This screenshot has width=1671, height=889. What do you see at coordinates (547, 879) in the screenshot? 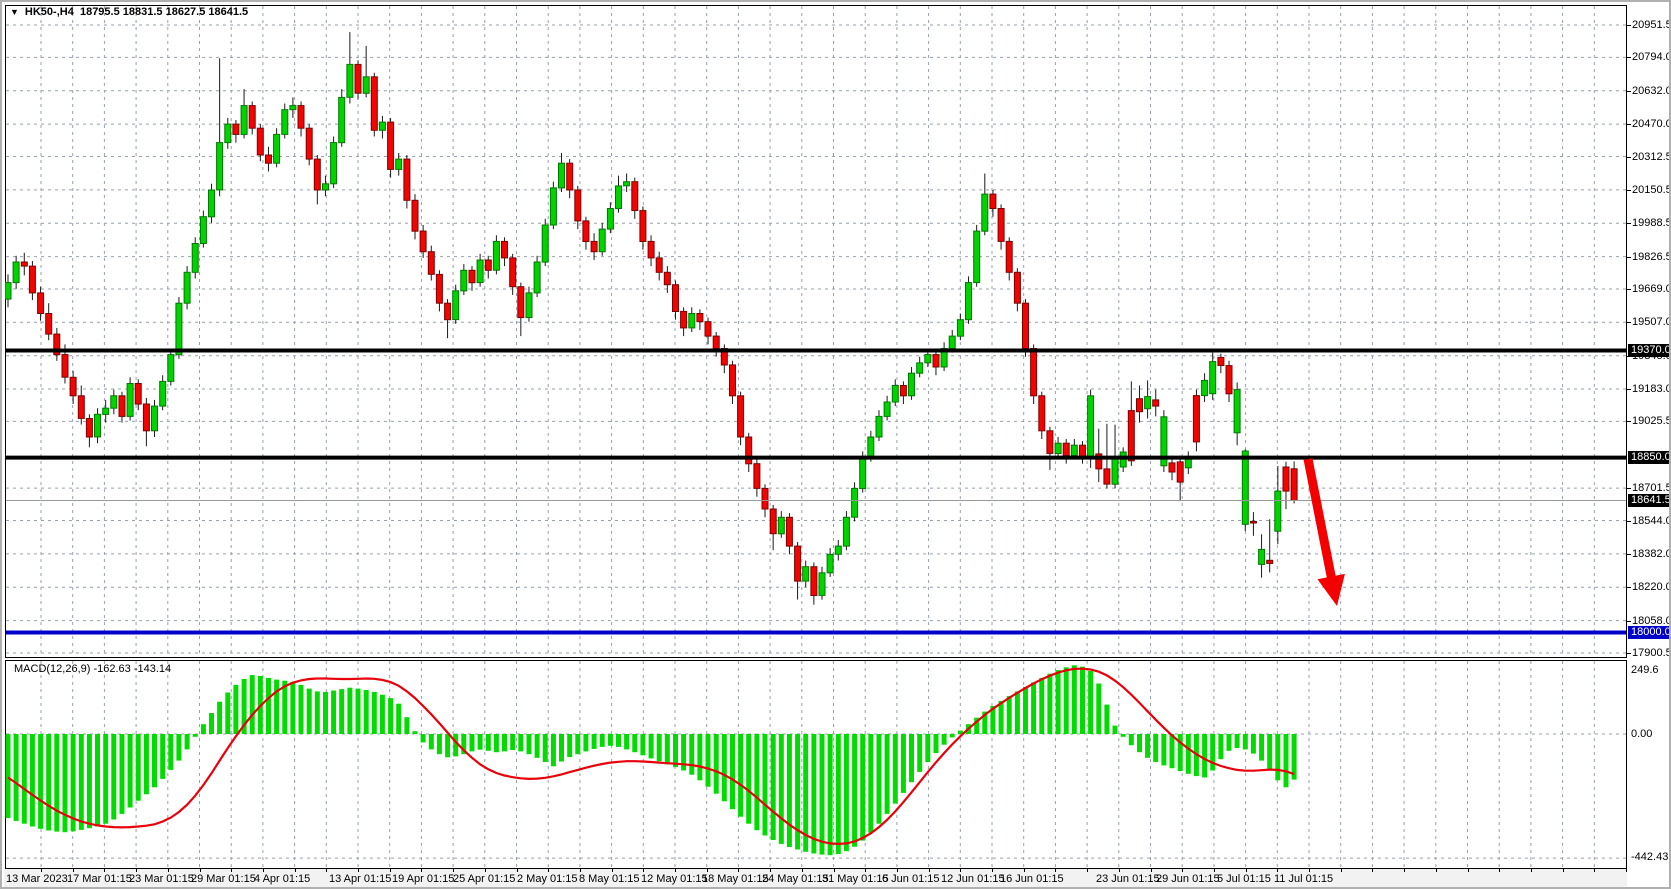
I see `time-tick-label: 2 May 01:15` at bounding box center [547, 879].